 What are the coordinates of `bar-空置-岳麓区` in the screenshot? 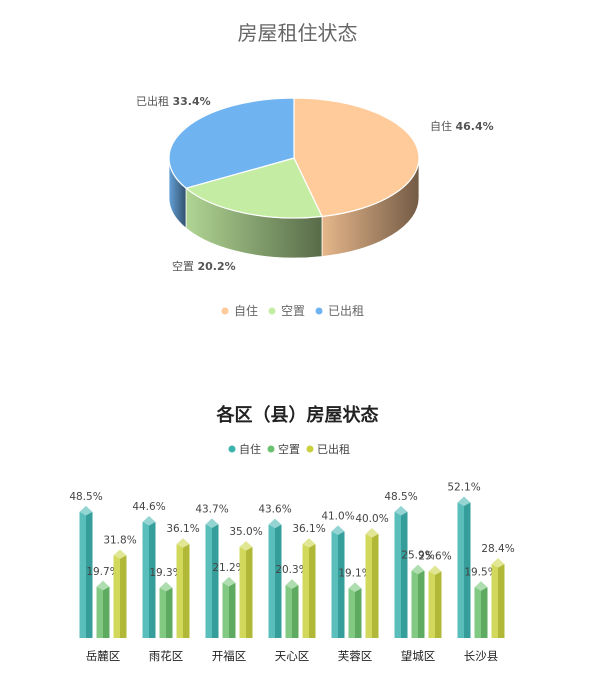 It's located at (103, 609).